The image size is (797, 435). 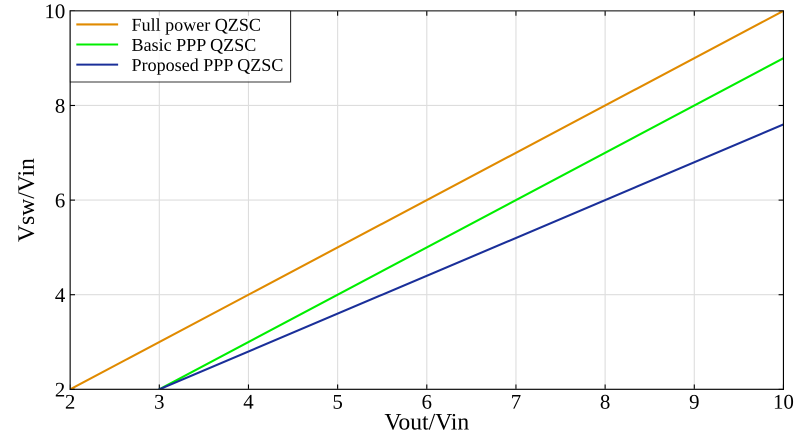 What do you see at coordinates (70, 401) in the screenshot?
I see `x-tick-label: 2` at bounding box center [70, 401].